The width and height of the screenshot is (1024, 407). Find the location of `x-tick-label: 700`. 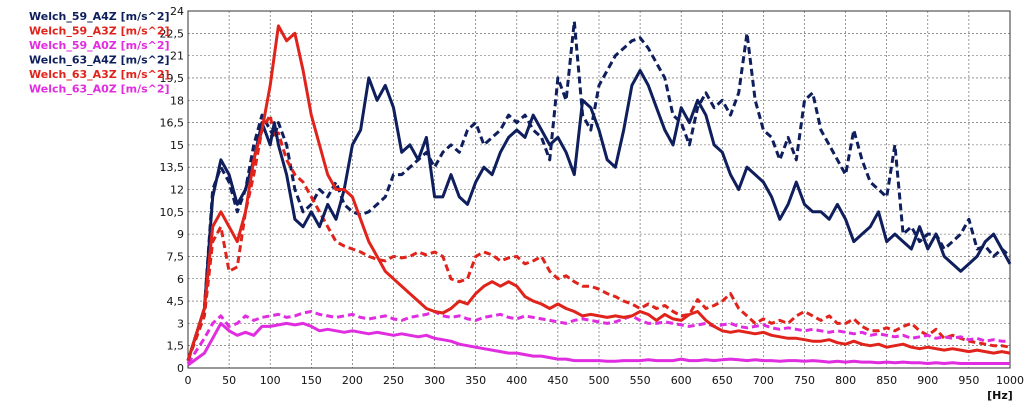

x-tick-label: 700 is located at coordinates (763, 380).